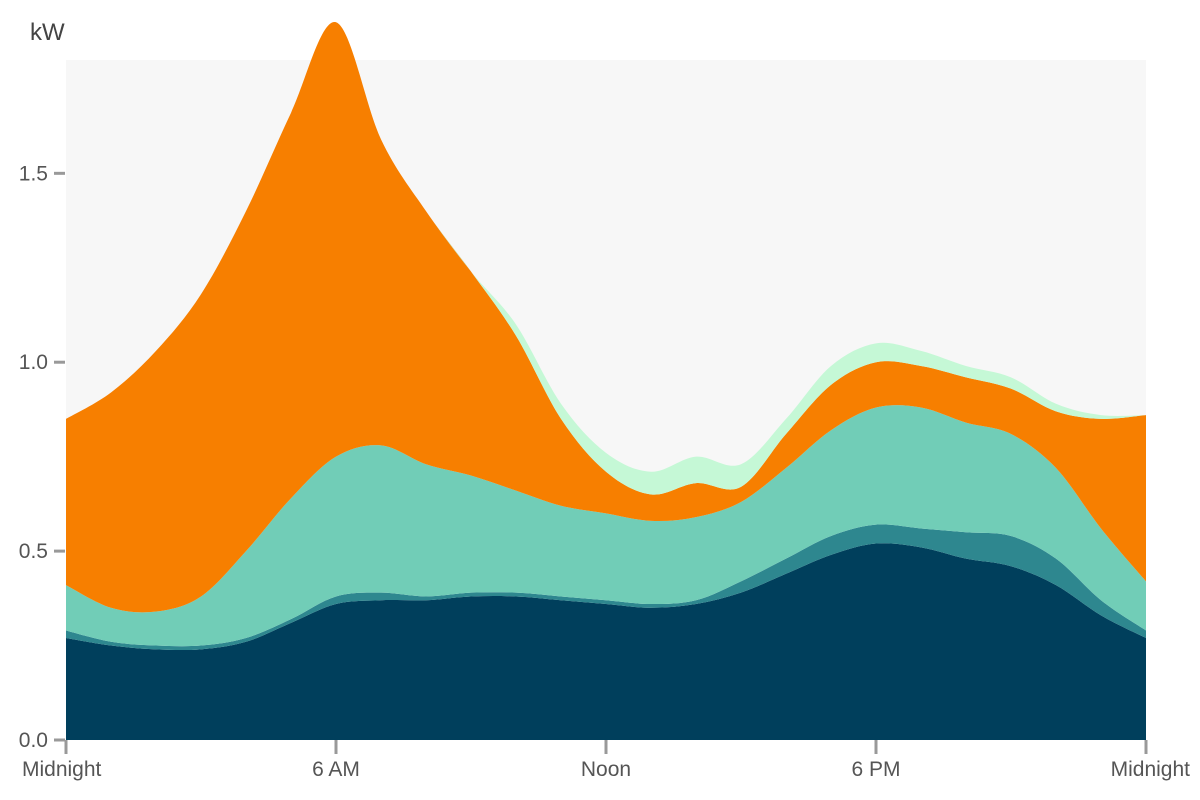  Describe the element at coordinates (606, 769) in the screenshot. I see `x-tick-label: Noon` at that location.